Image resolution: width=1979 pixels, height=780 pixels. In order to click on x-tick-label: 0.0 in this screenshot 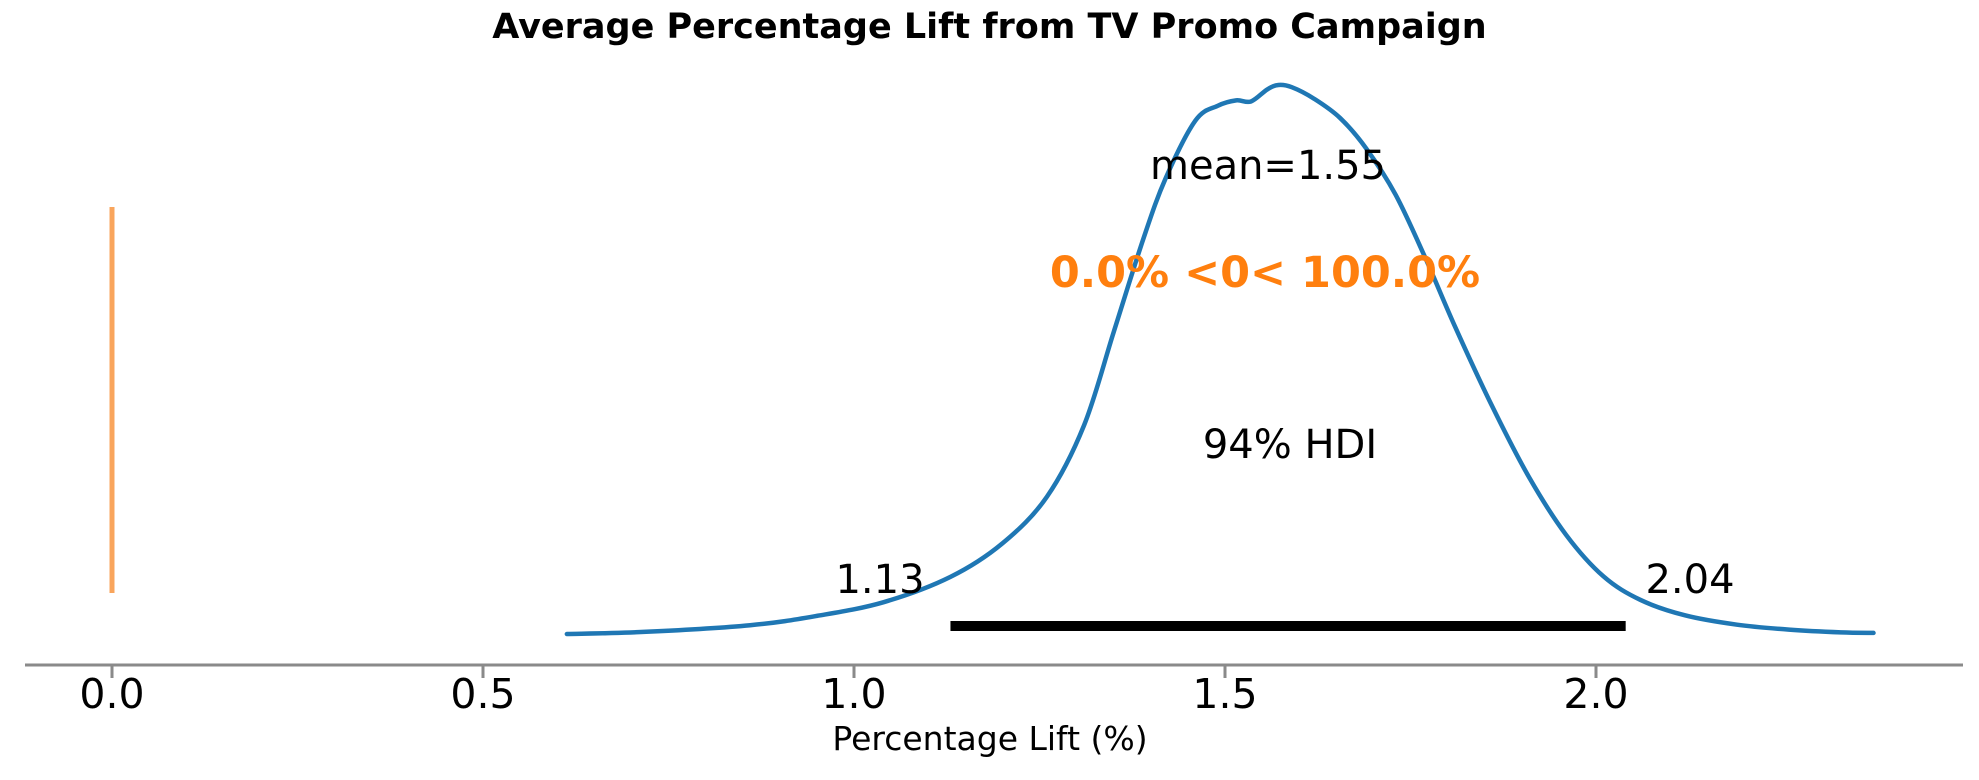, I will do `click(112, 694)`.